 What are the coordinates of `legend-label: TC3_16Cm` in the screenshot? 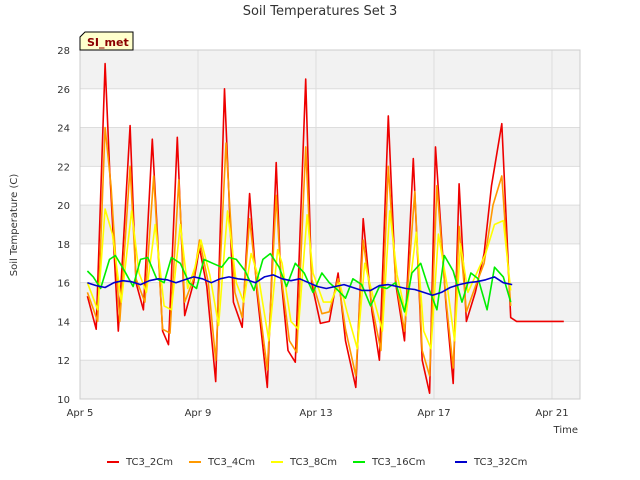 It's located at (398, 462).